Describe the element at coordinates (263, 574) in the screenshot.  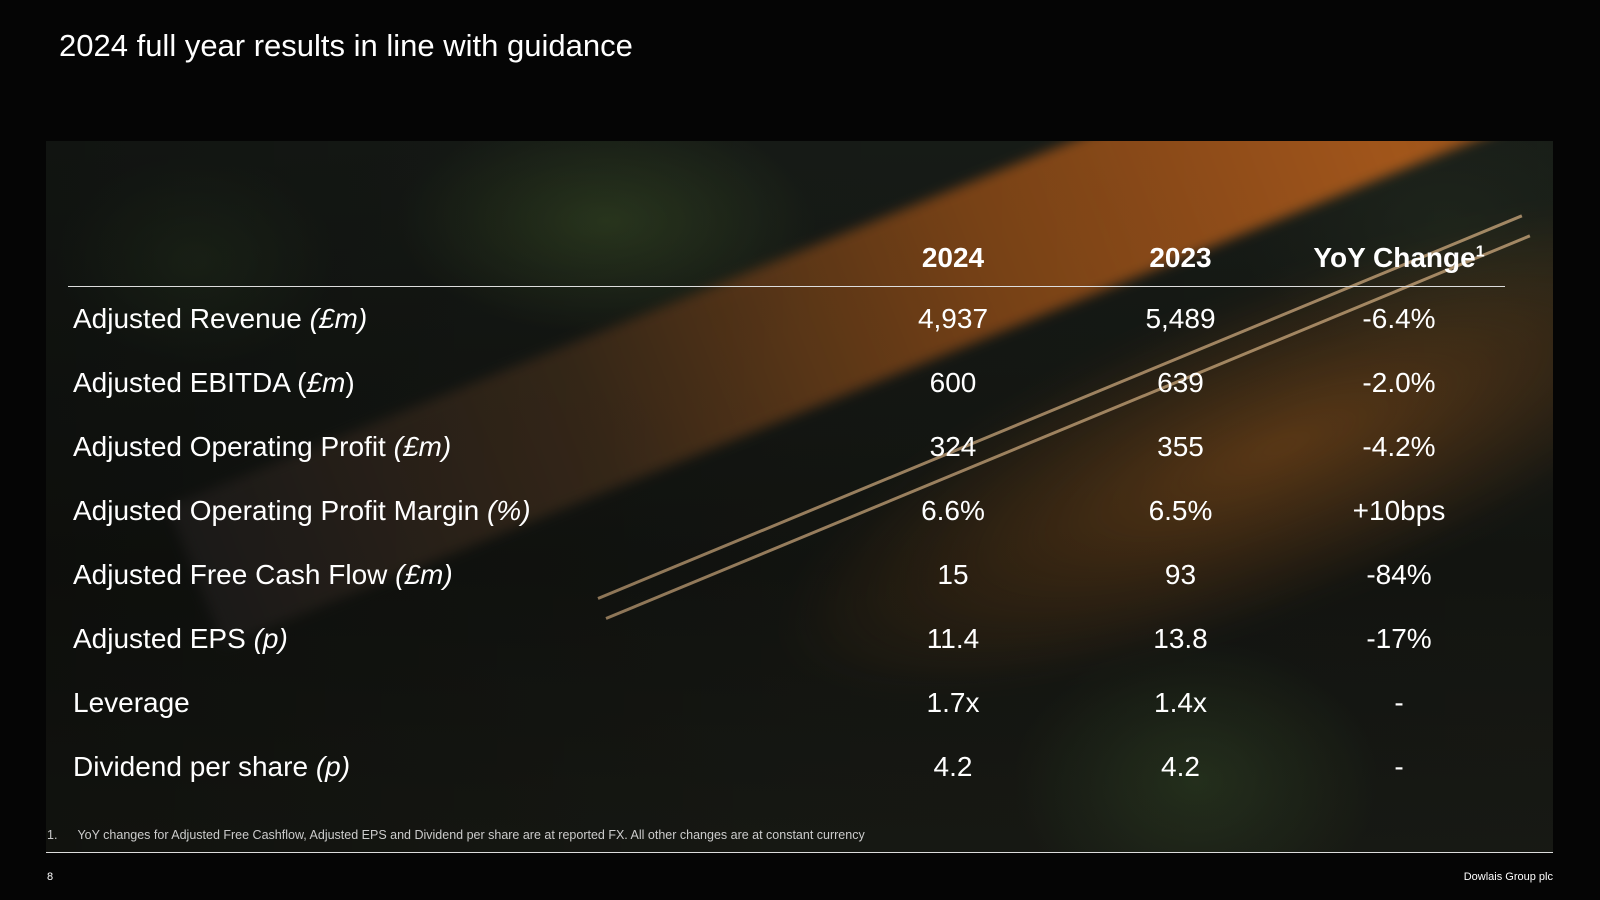
I see `row-label: Adjusted Free Cash Flow (£m)` at that location.